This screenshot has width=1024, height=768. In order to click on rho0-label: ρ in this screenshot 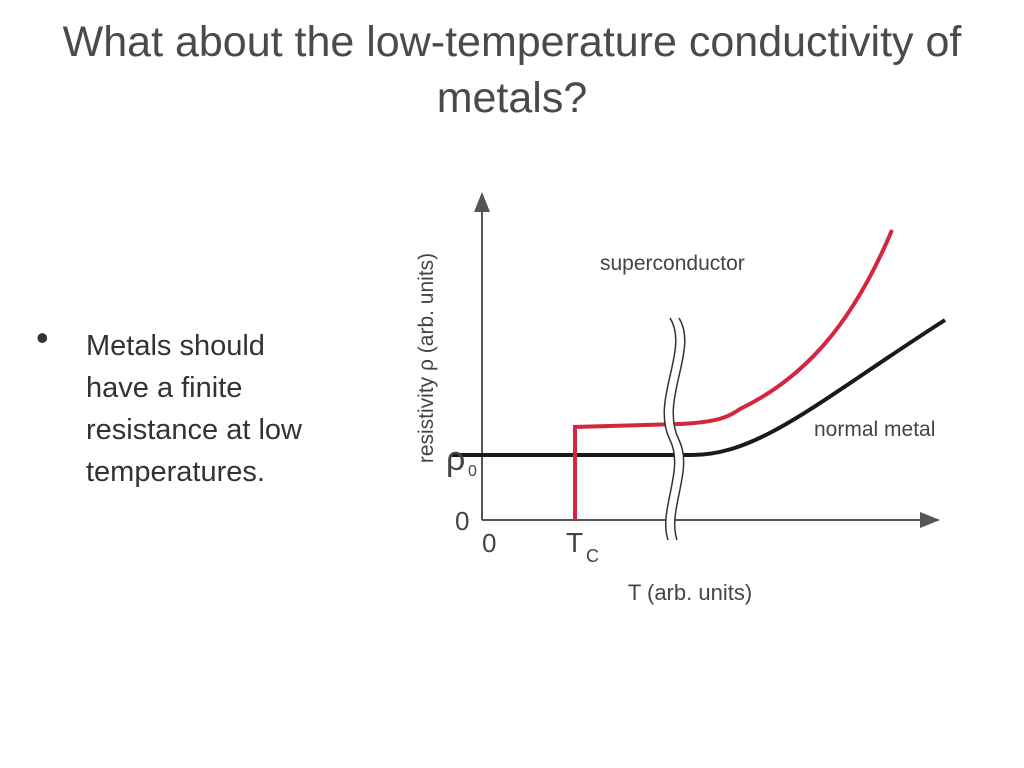, I will do `click(455, 459)`.